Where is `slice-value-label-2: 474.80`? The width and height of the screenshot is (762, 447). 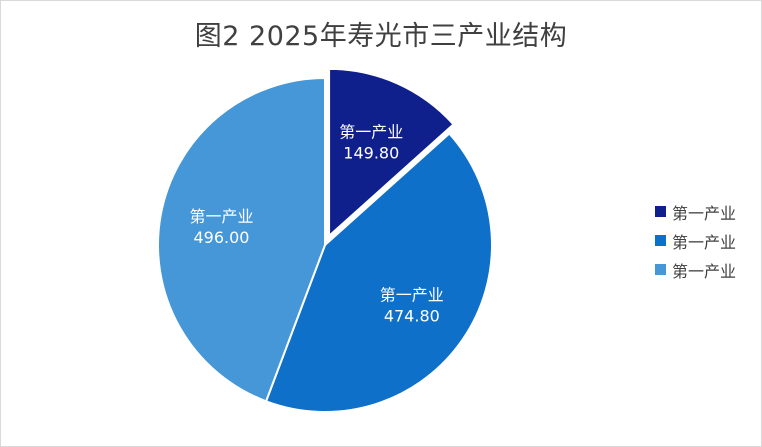 slice-value-label-2: 474.80 is located at coordinates (412, 315).